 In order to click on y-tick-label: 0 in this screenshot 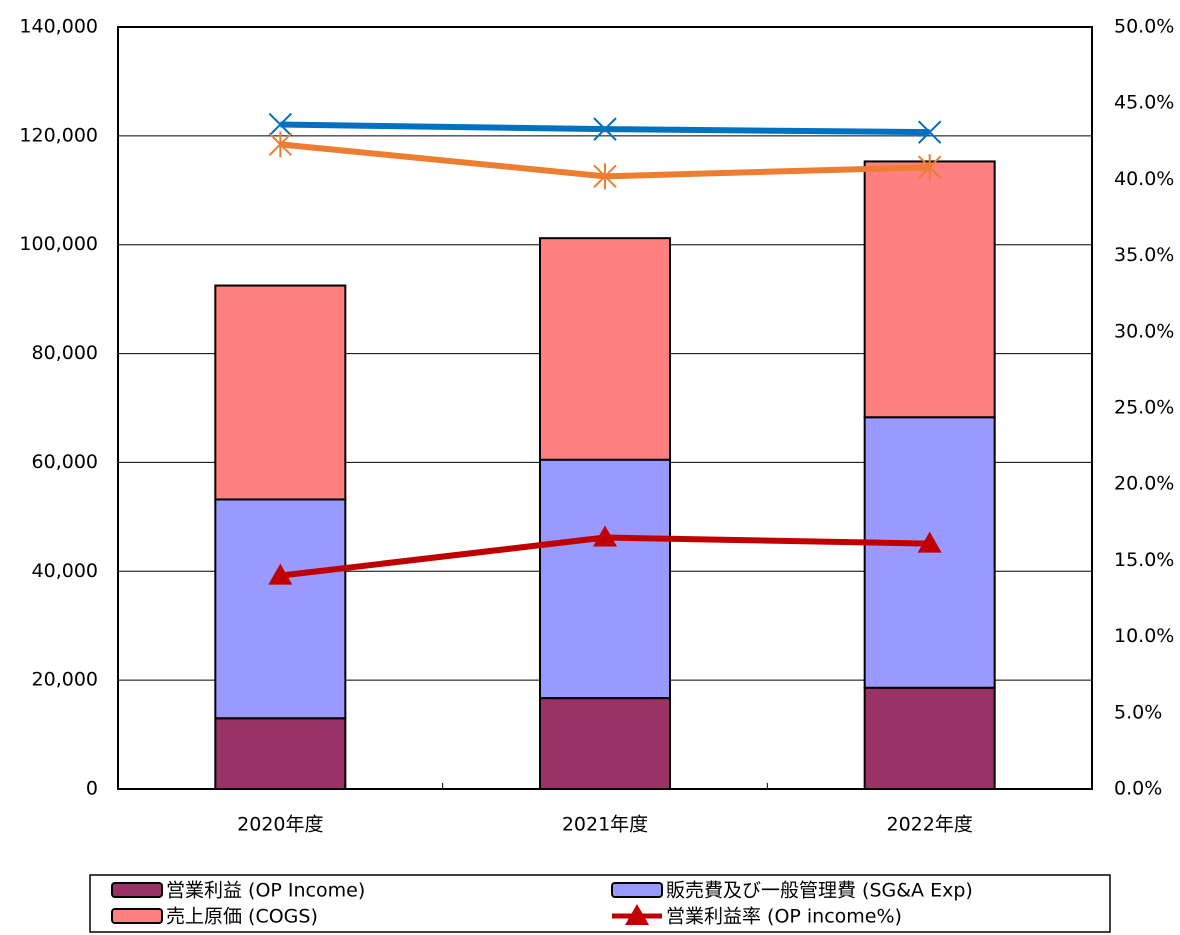, I will do `click(92, 789)`.